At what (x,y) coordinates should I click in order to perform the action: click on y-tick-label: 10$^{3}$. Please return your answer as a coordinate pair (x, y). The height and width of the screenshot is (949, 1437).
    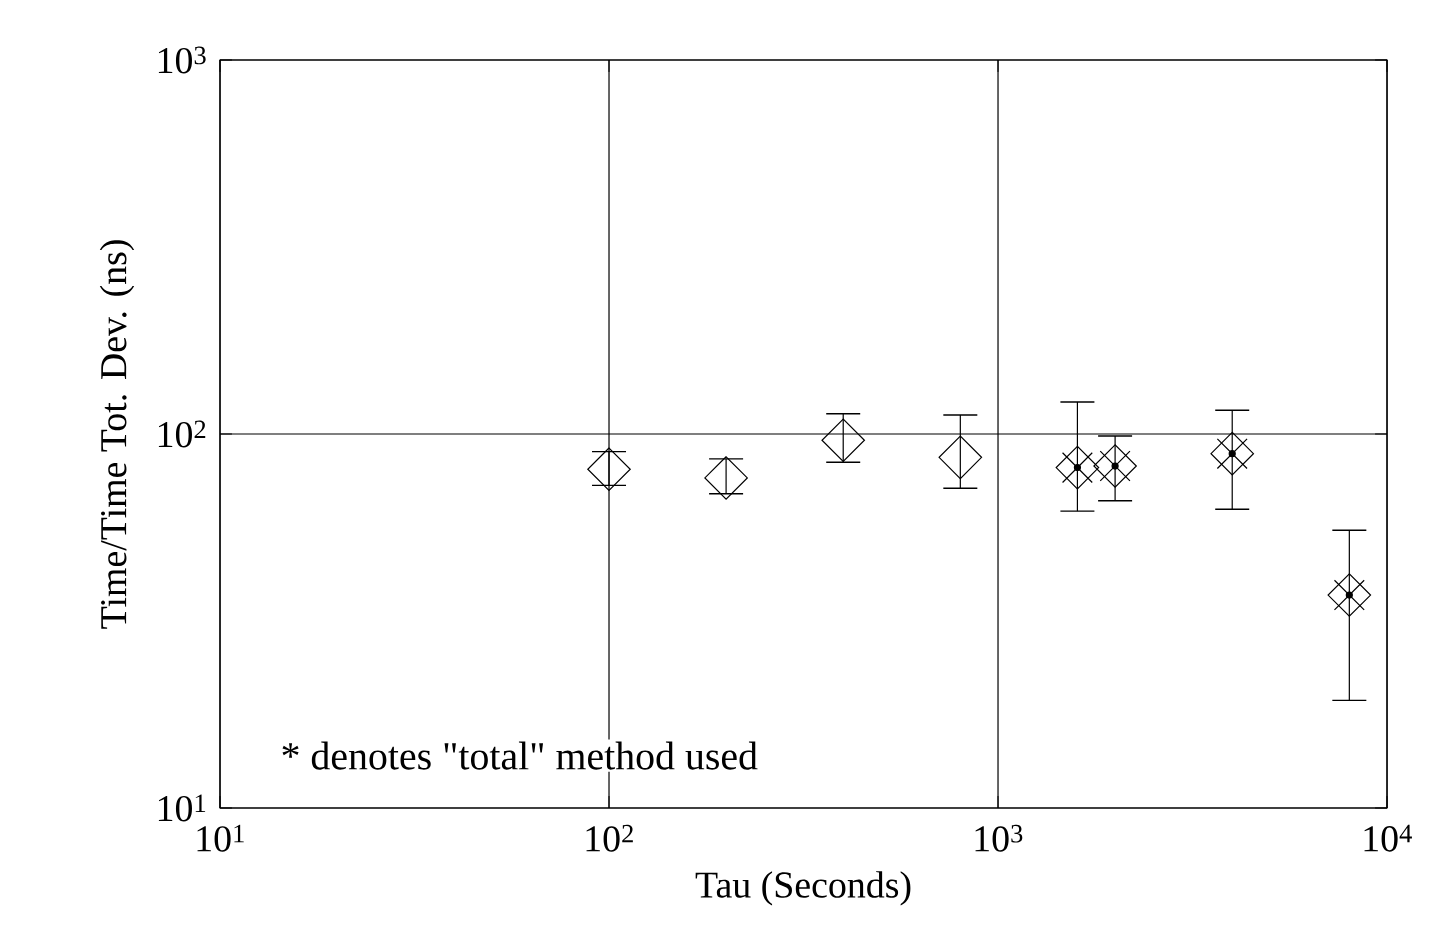
    Looking at the image, I should click on (182, 60).